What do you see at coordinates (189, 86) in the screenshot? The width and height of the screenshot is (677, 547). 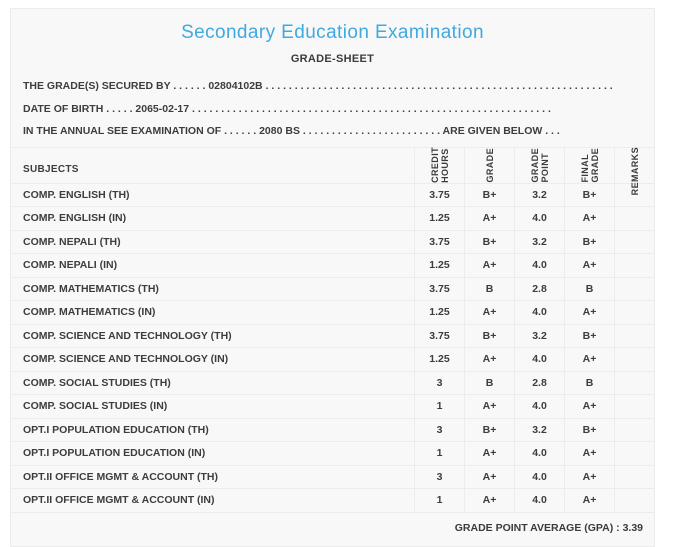 I see `dotted-leader: . . . . . .` at bounding box center [189, 86].